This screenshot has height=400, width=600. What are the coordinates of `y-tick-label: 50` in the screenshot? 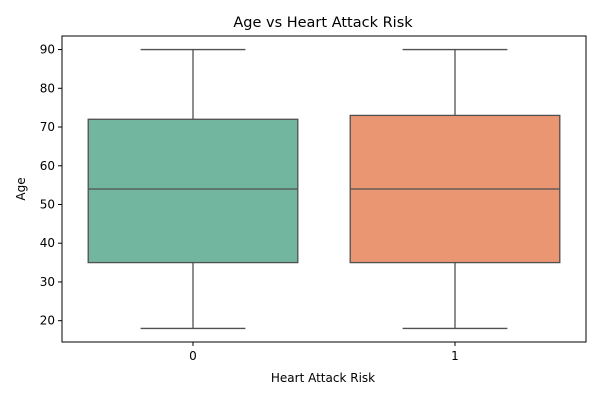 It's located at (47, 204).